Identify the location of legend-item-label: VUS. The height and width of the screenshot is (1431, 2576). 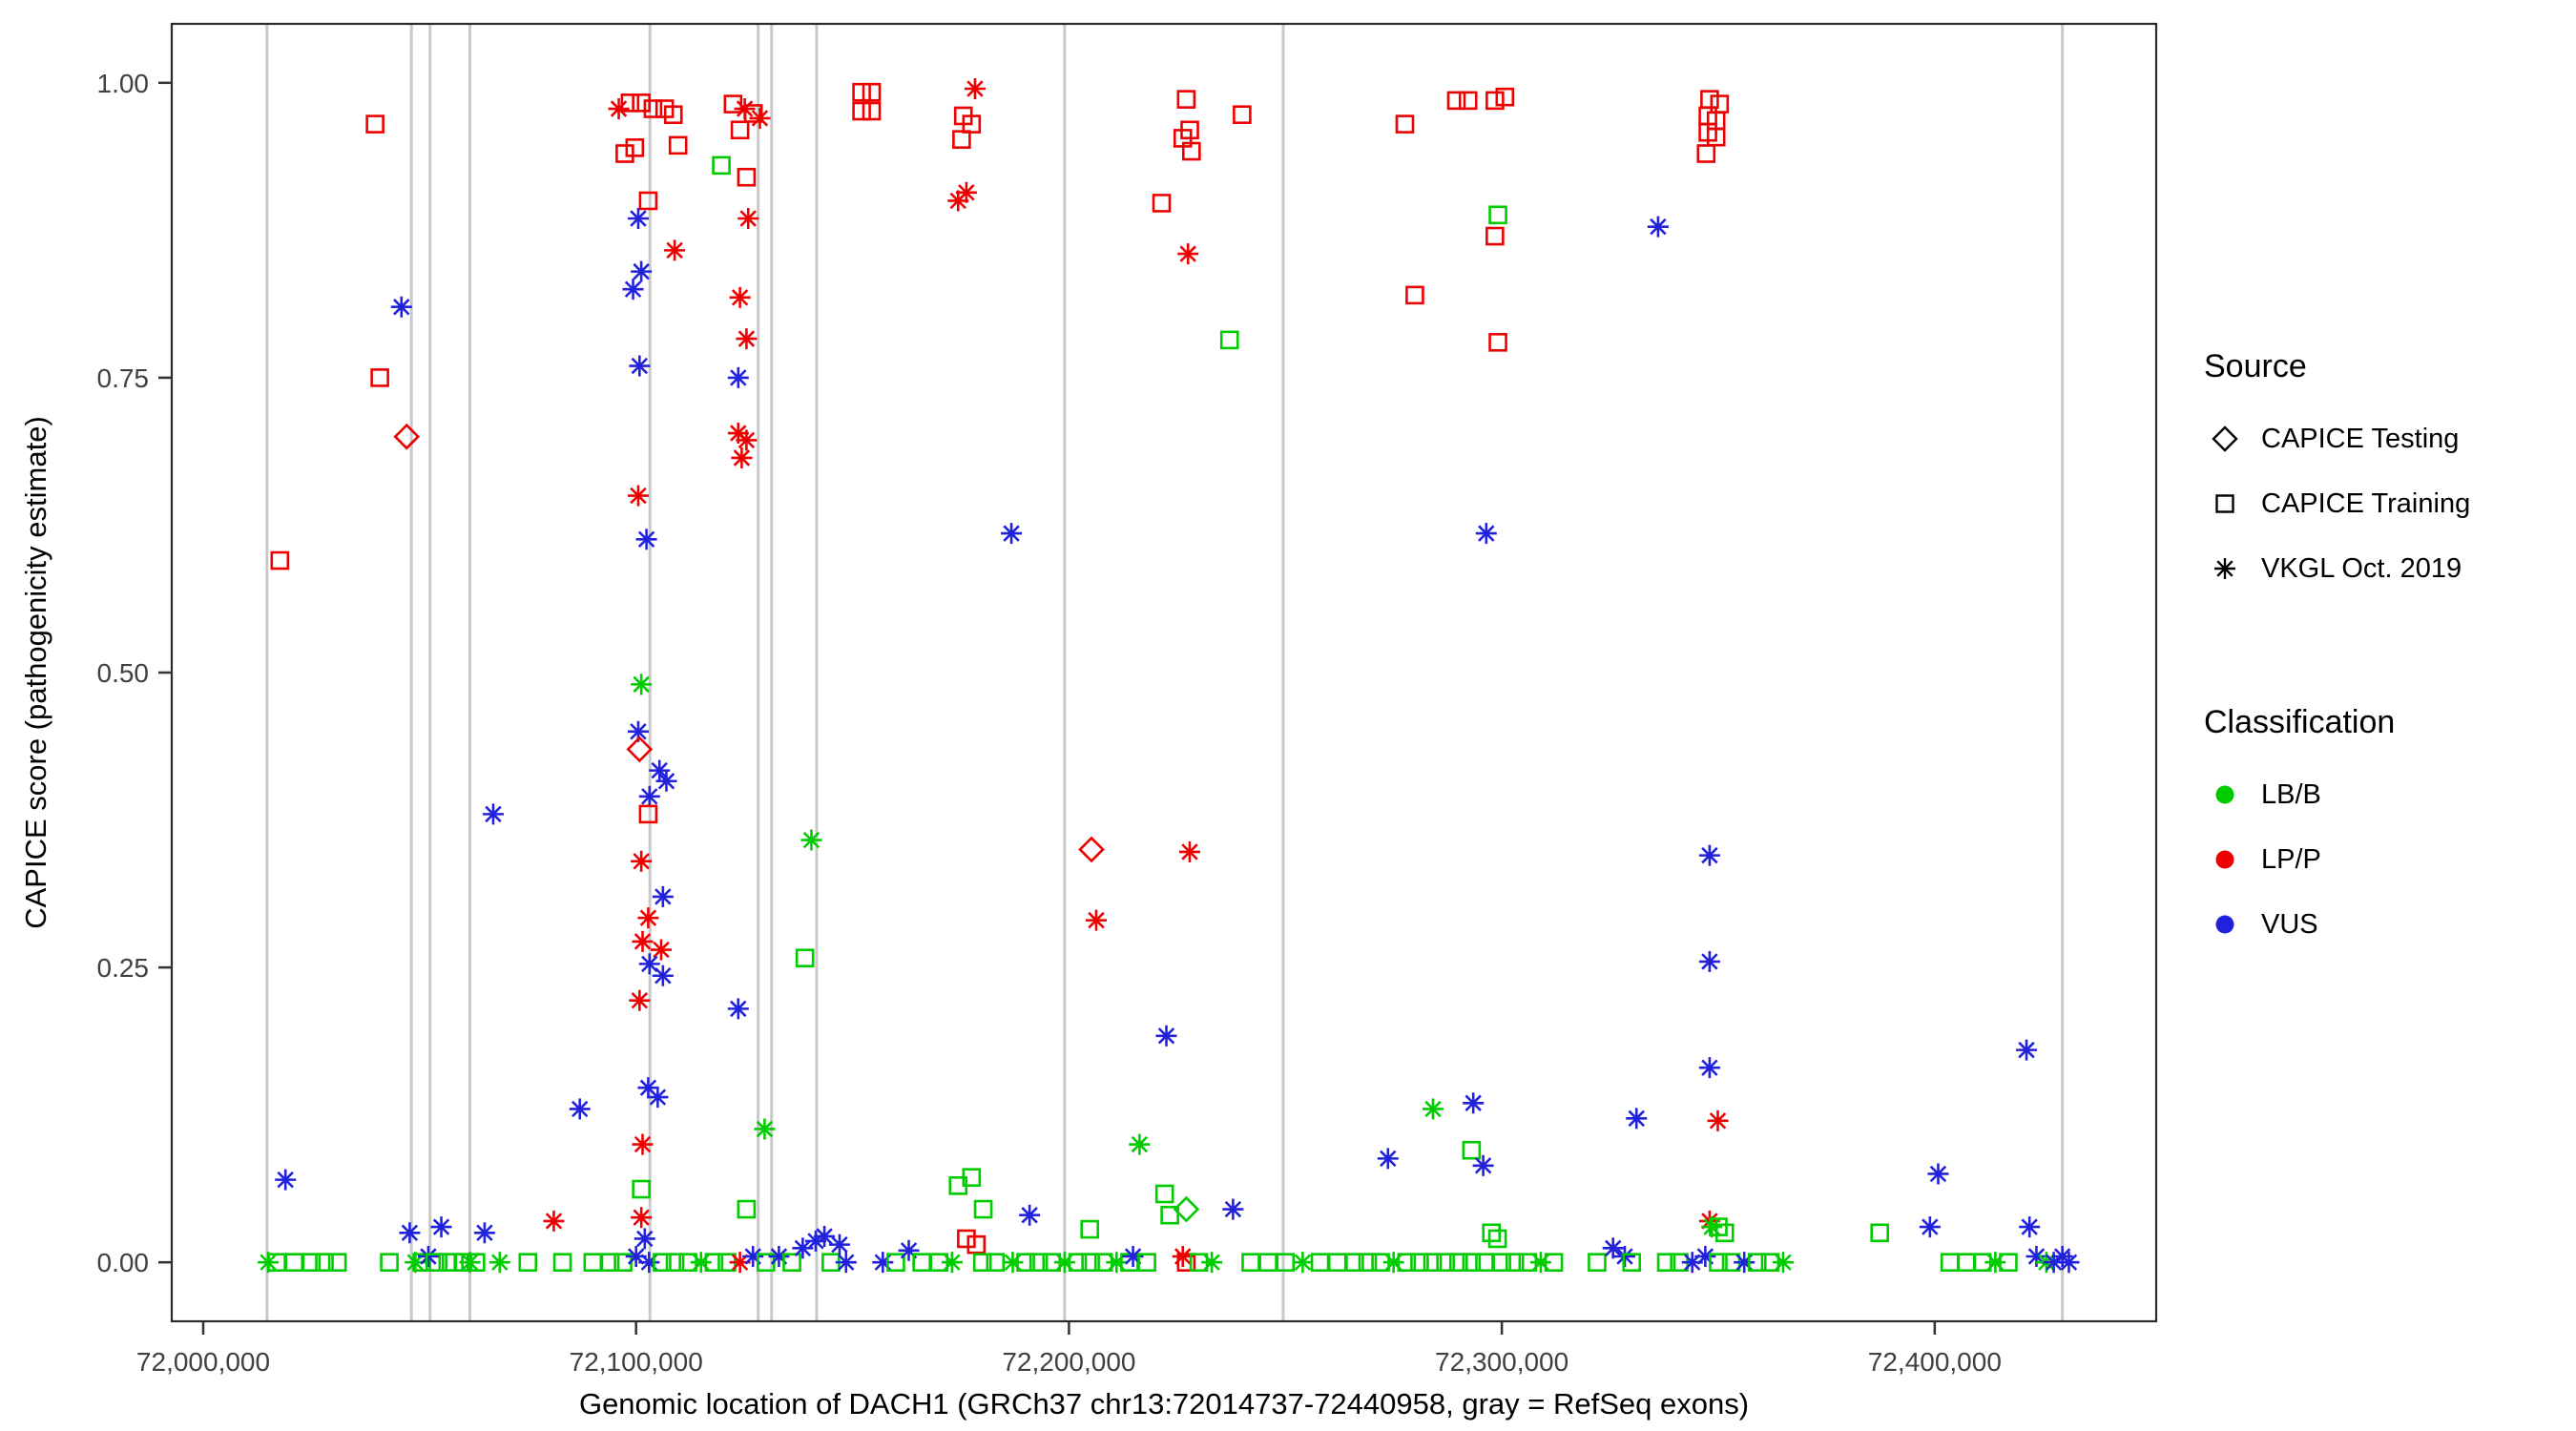
(2289, 924).